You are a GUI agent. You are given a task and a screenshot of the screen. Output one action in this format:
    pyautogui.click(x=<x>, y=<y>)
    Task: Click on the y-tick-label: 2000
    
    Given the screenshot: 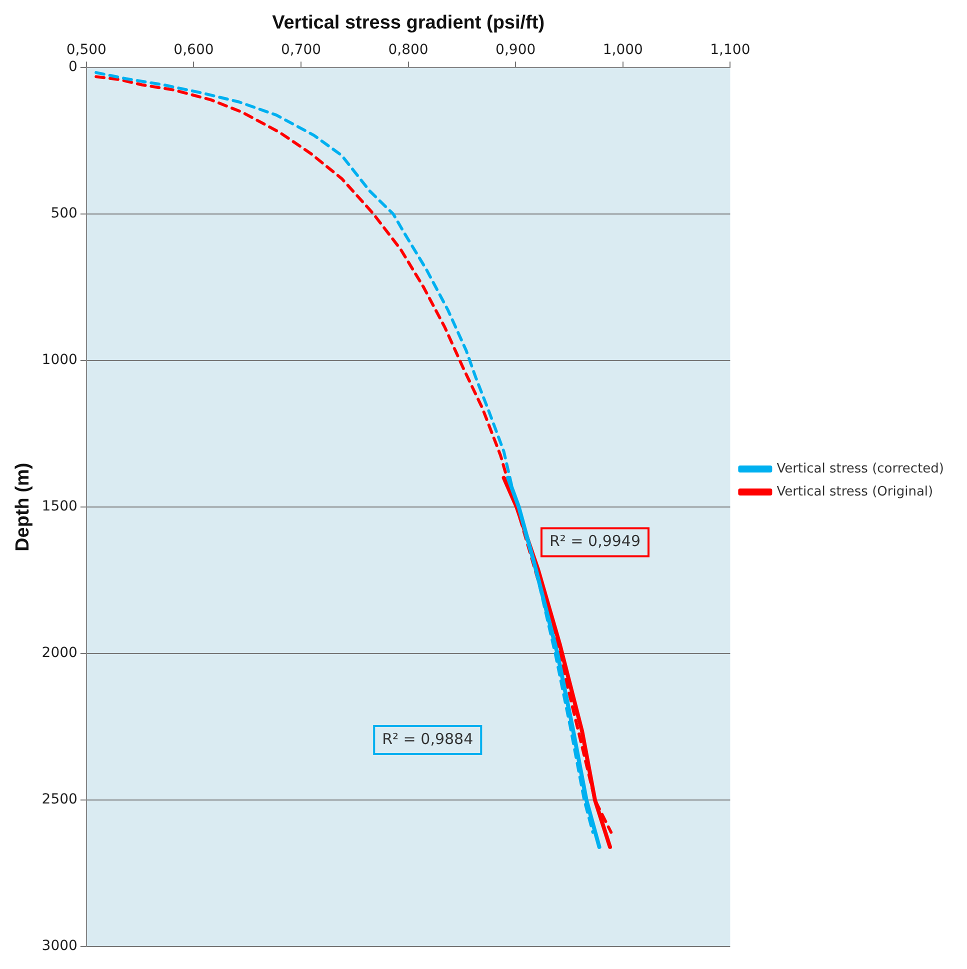 What is the action you would take?
    pyautogui.click(x=60, y=653)
    